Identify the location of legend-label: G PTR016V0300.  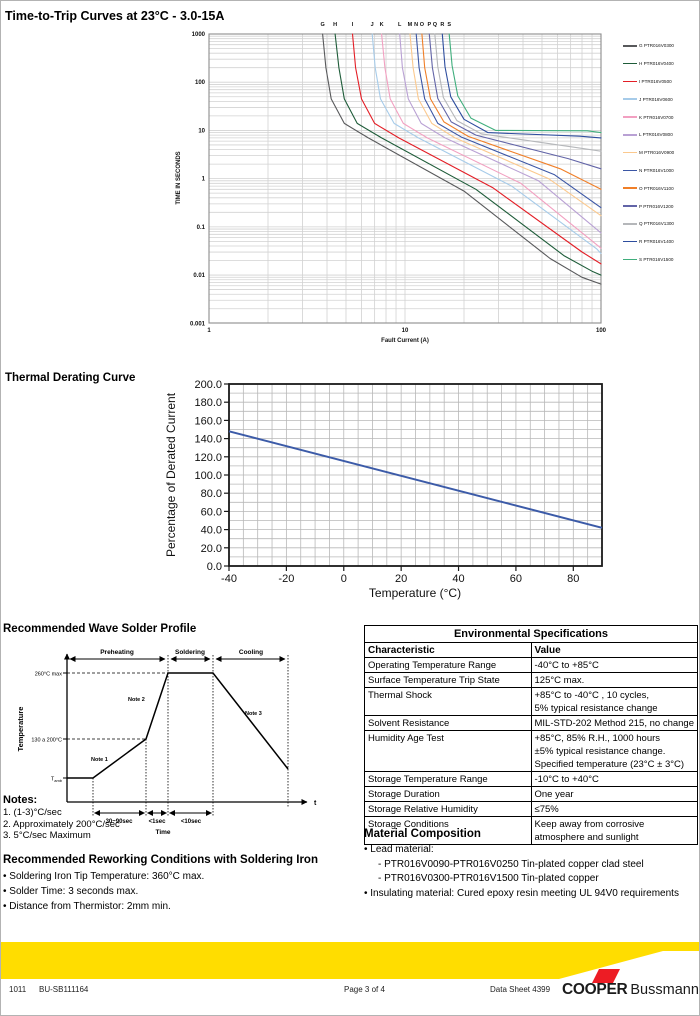
(656, 46).